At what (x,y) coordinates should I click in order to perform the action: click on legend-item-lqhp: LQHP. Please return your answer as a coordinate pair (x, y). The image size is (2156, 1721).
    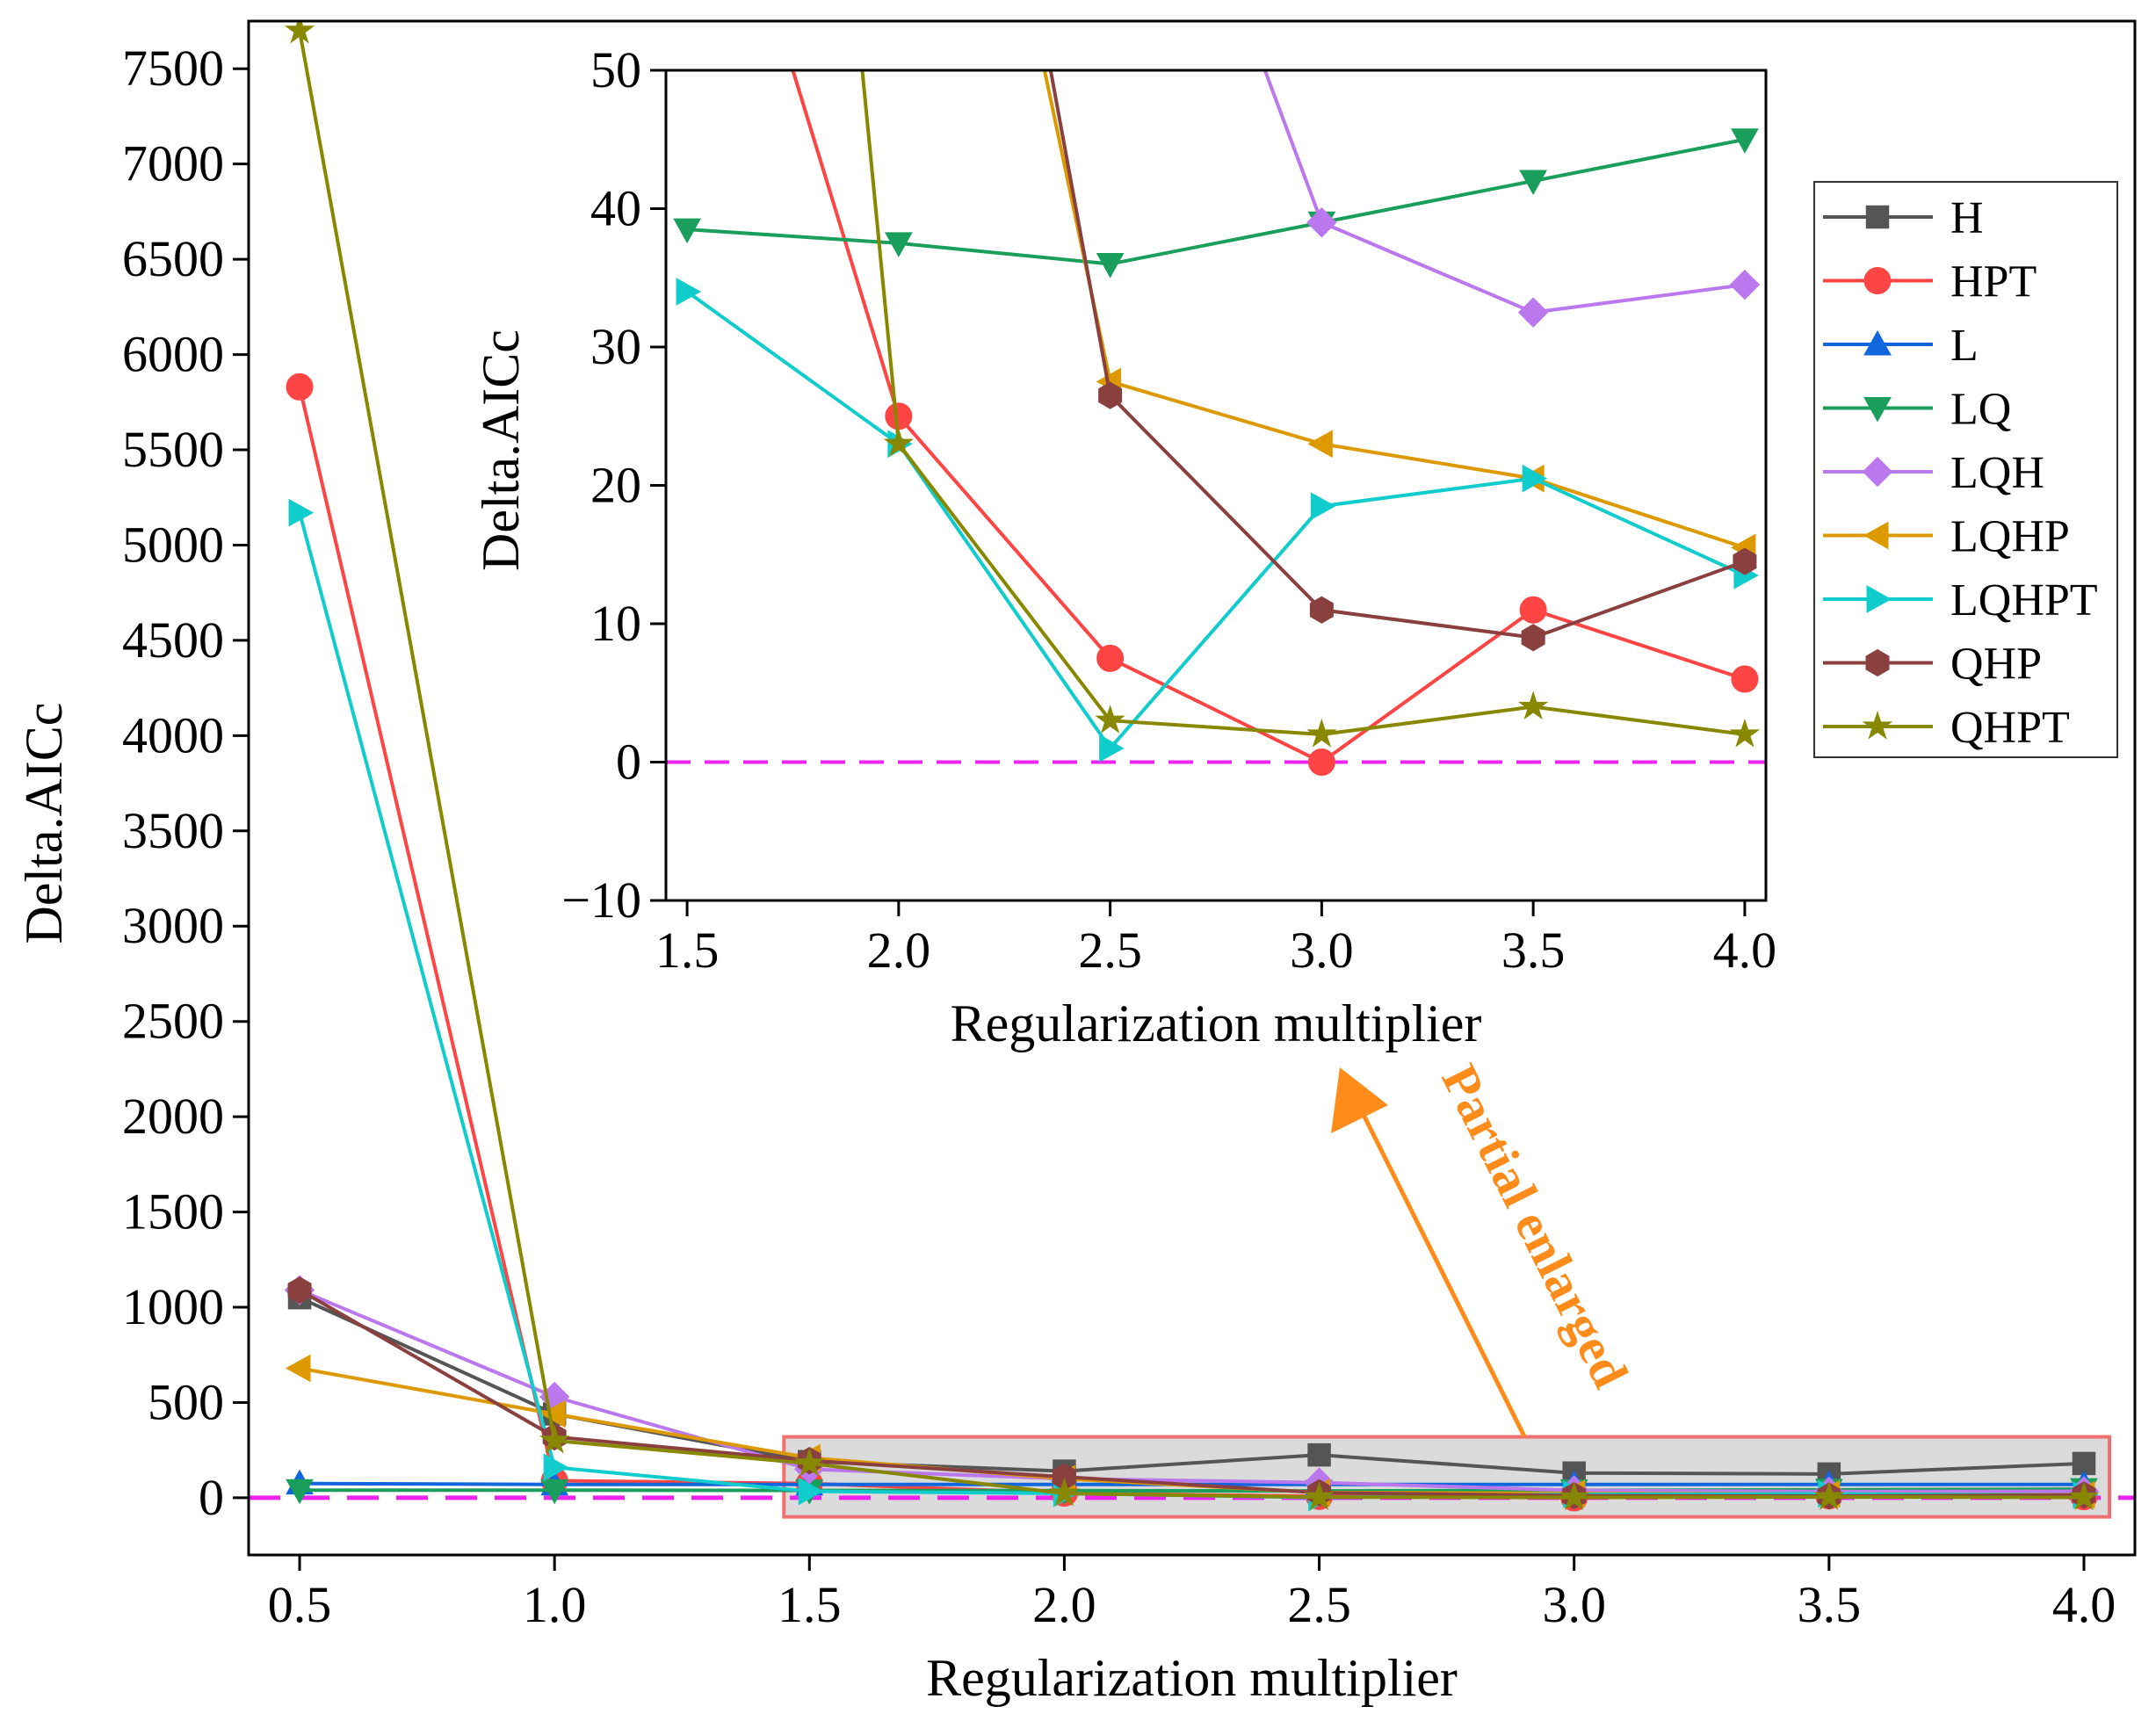
    Looking at the image, I should click on (1946, 537).